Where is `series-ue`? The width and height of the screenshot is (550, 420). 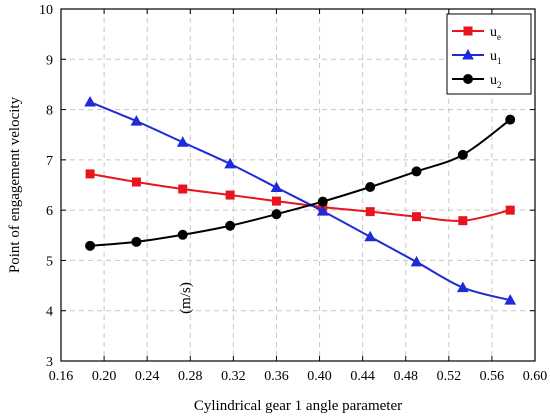 series-ue is located at coordinates (300, 197).